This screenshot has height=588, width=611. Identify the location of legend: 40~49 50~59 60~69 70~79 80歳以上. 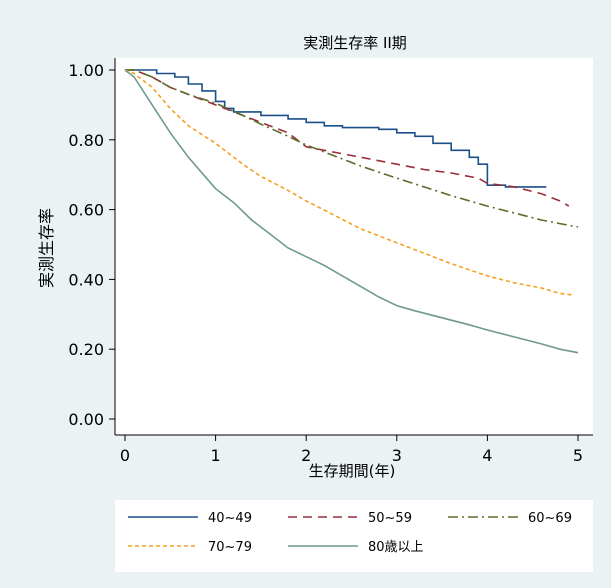
(350, 533).